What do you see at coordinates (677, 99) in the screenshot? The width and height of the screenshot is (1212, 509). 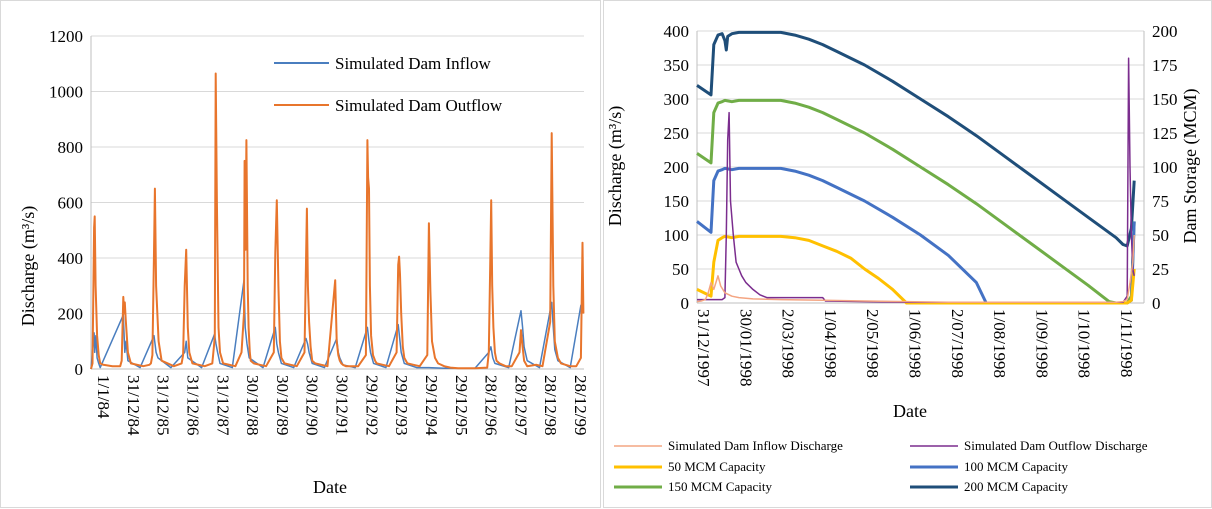 I see `right-y-tick-label: 300` at bounding box center [677, 99].